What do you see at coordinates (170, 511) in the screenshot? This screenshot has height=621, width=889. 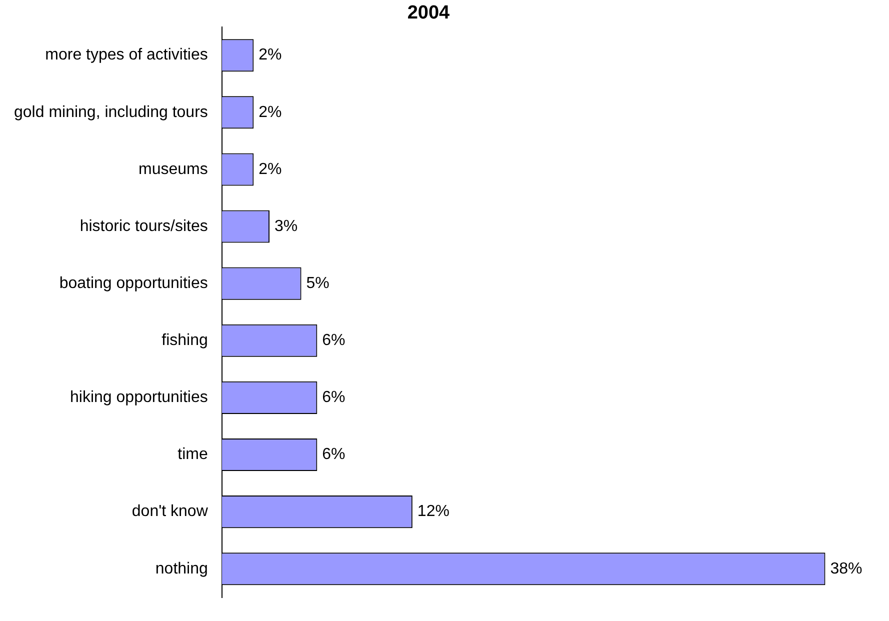 I see `y-tick-label: don't know` at bounding box center [170, 511].